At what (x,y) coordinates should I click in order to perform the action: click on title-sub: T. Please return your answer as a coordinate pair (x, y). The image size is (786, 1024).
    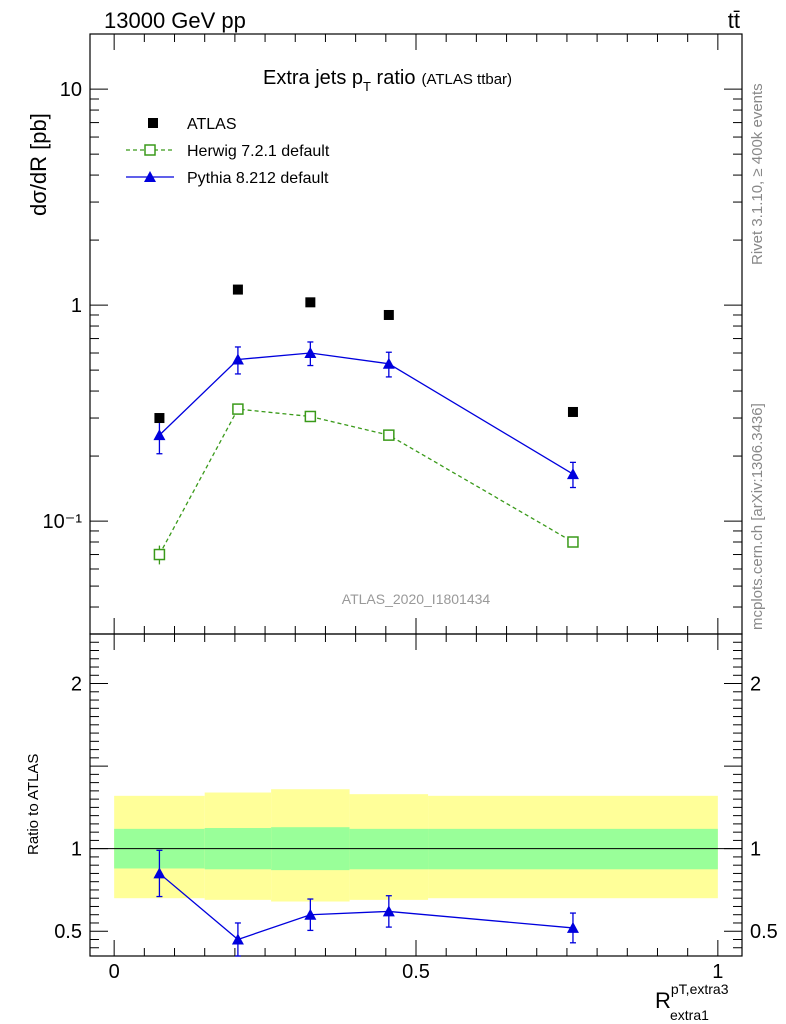
    Looking at the image, I should click on (367, 86).